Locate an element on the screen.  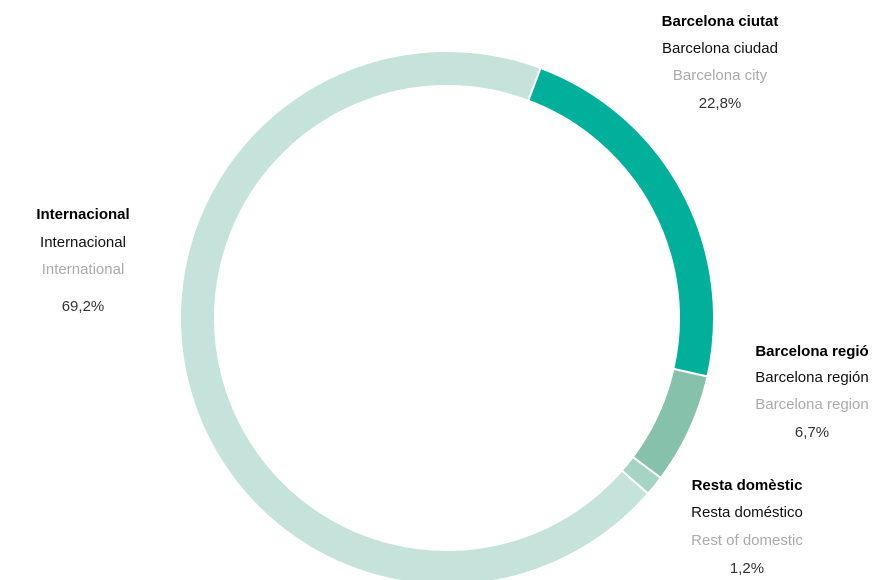
label-en: International is located at coordinates (83, 269).